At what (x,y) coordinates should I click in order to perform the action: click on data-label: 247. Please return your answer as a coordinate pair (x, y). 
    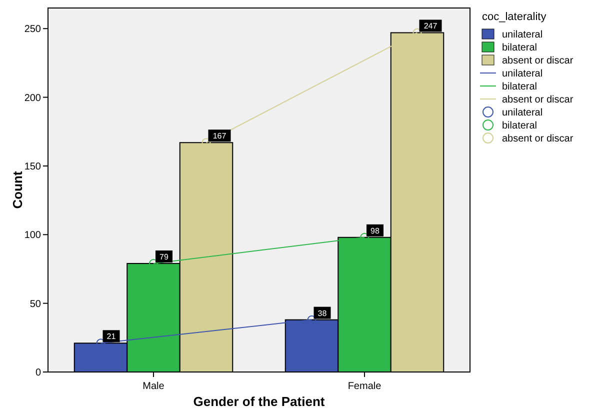
    Looking at the image, I should click on (431, 26).